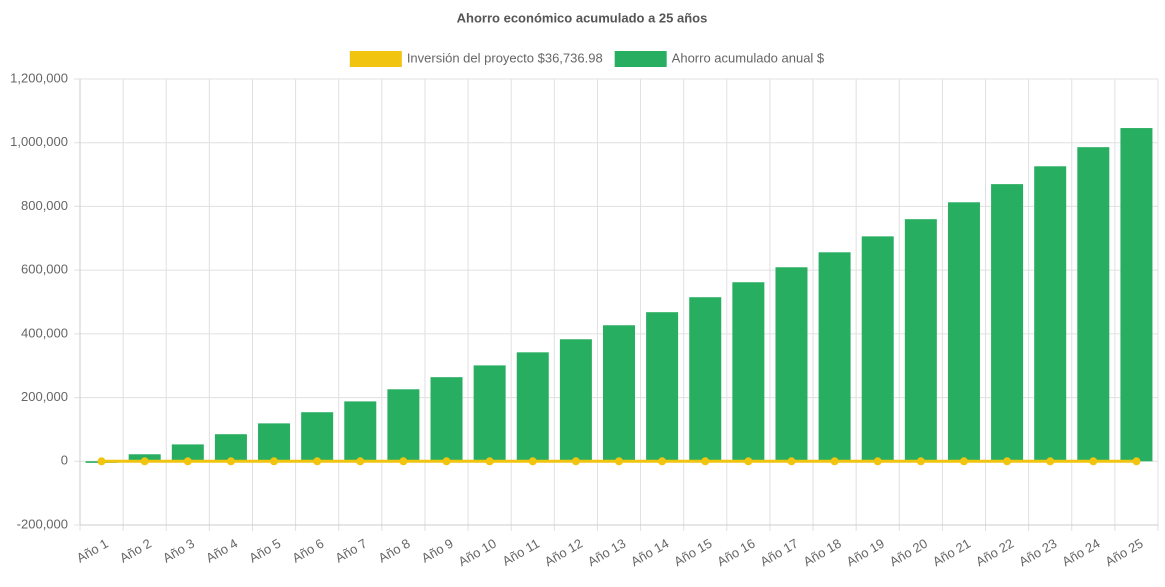  I want to click on x-tick-label: Año 3, so click(178, 551).